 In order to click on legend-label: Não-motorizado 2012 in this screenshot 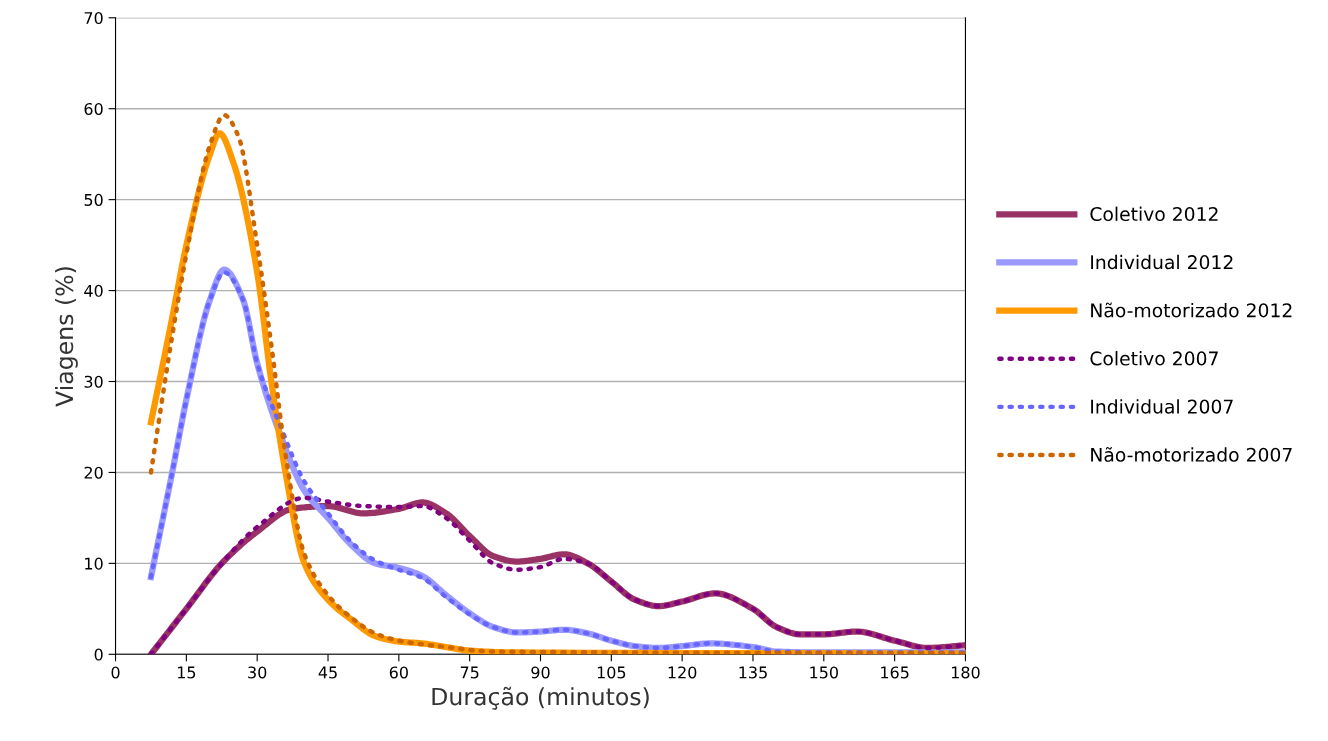, I will do `click(1191, 310)`.